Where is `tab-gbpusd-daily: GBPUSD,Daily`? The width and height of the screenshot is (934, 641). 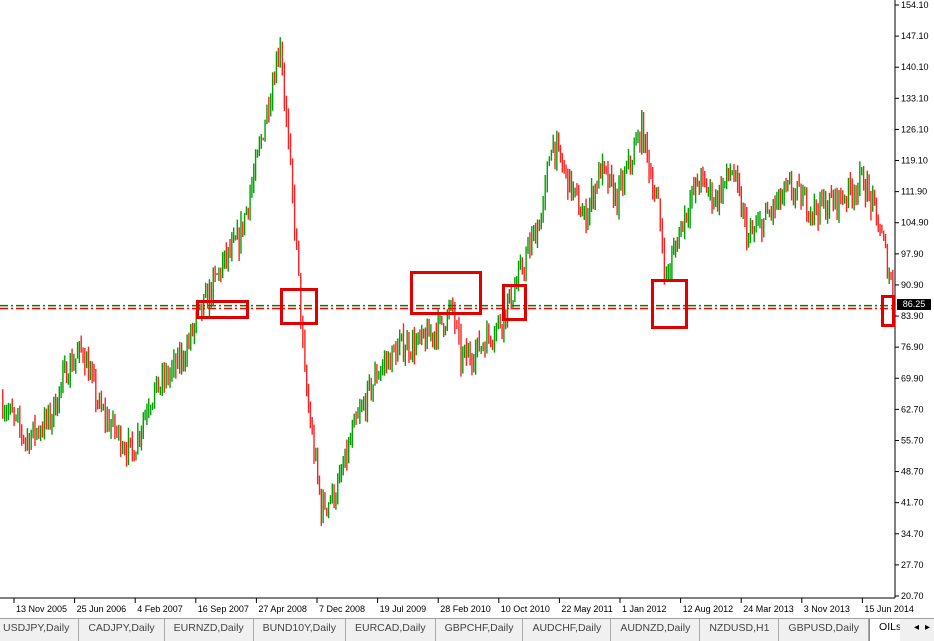 tab-gbpusd-daily: GBPUSD,Daily is located at coordinates (824, 630).